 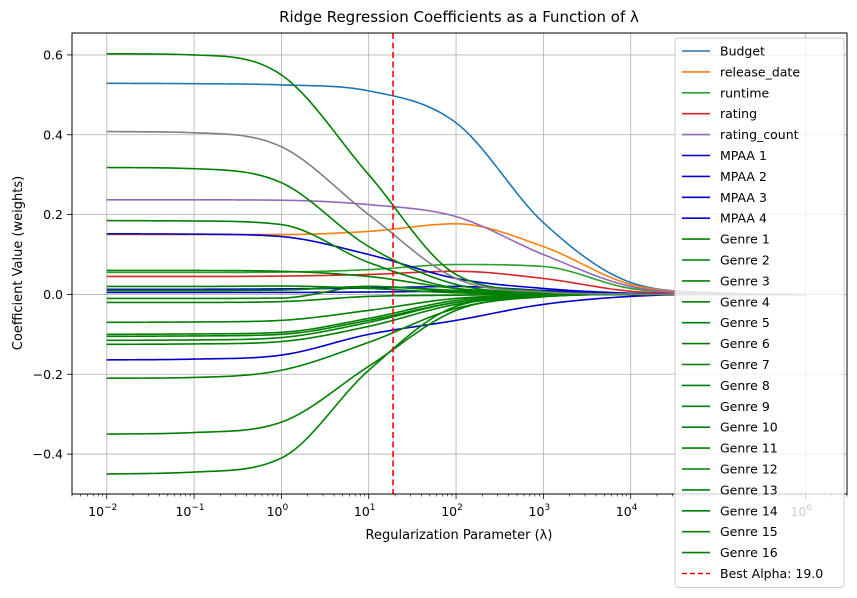 What do you see at coordinates (189, 511) in the screenshot?
I see `x-tick-label: 10⁻¹` at bounding box center [189, 511].